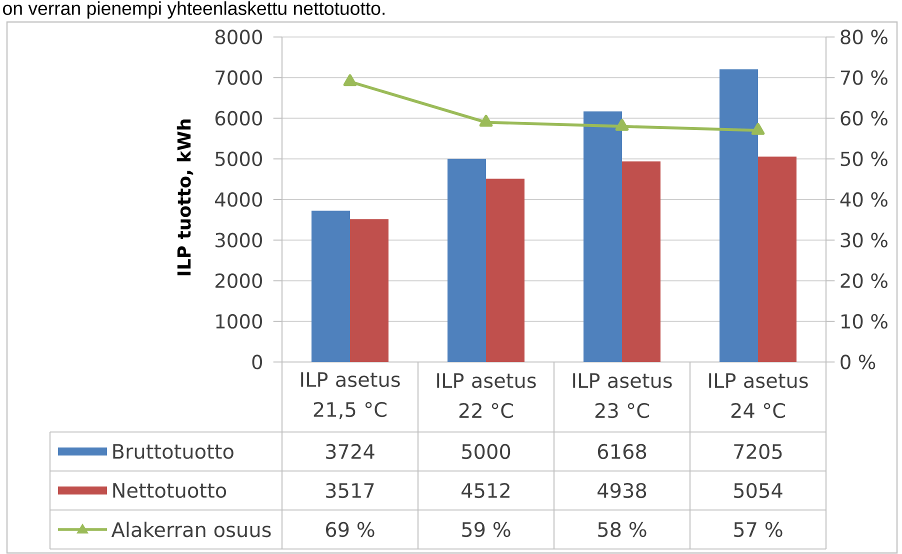 The width and height of the screenshot is (902, 554). I want to click on x-tick-label: ILP asetus 21,5 °C, so click(350, 396).